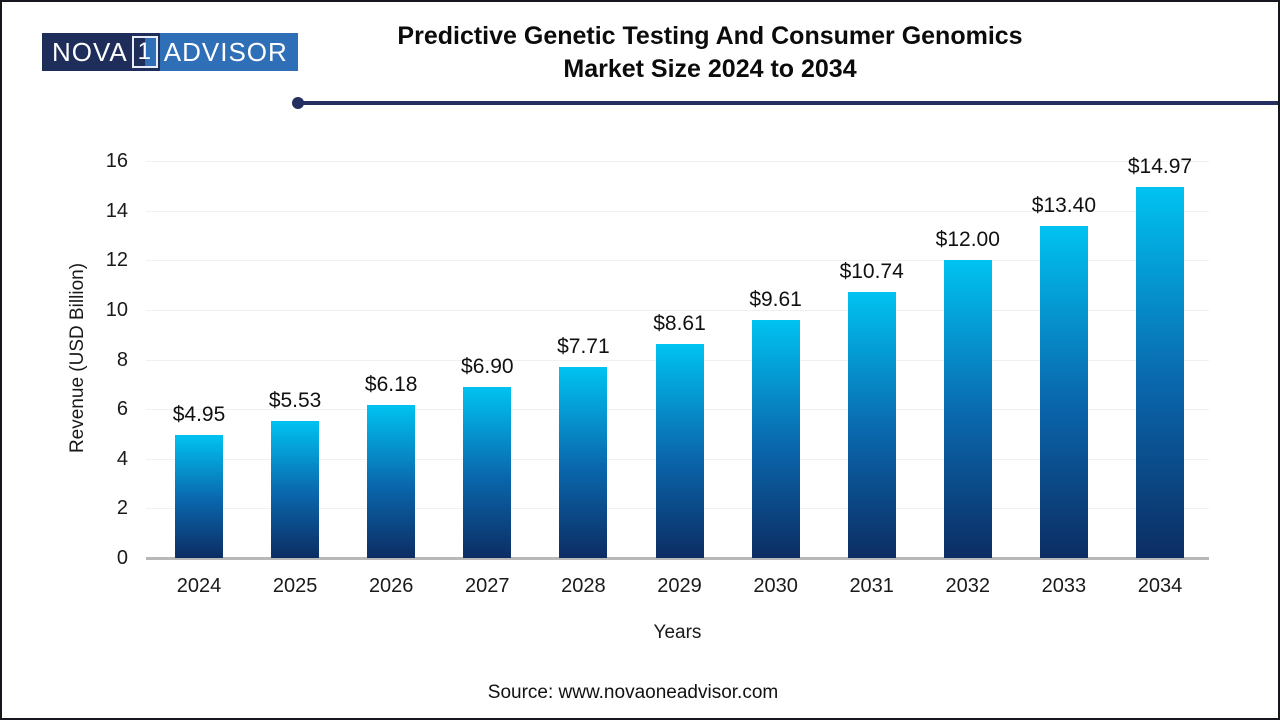 Image resolution: width=1280 pixels, height=720 pixels. Describe the element at coordinates (788, 103) in the screenshot. I see `title-underline` at that location.